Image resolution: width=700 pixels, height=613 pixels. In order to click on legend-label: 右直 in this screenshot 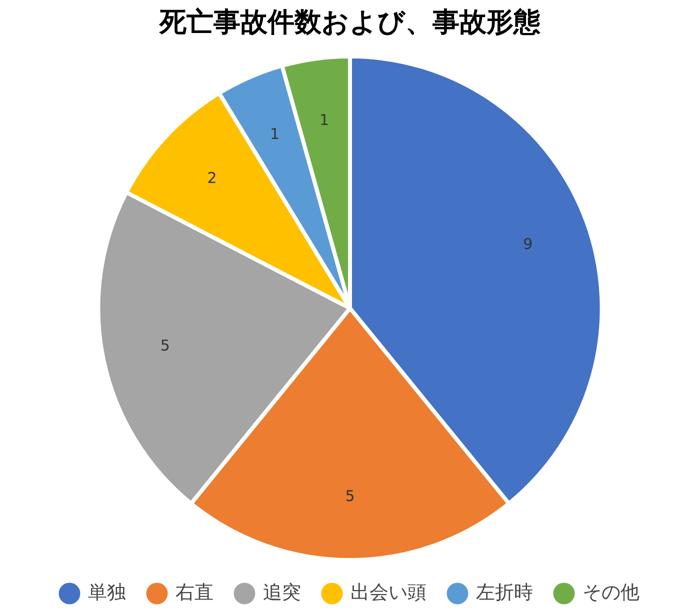, I will do `click(195, 592)`.